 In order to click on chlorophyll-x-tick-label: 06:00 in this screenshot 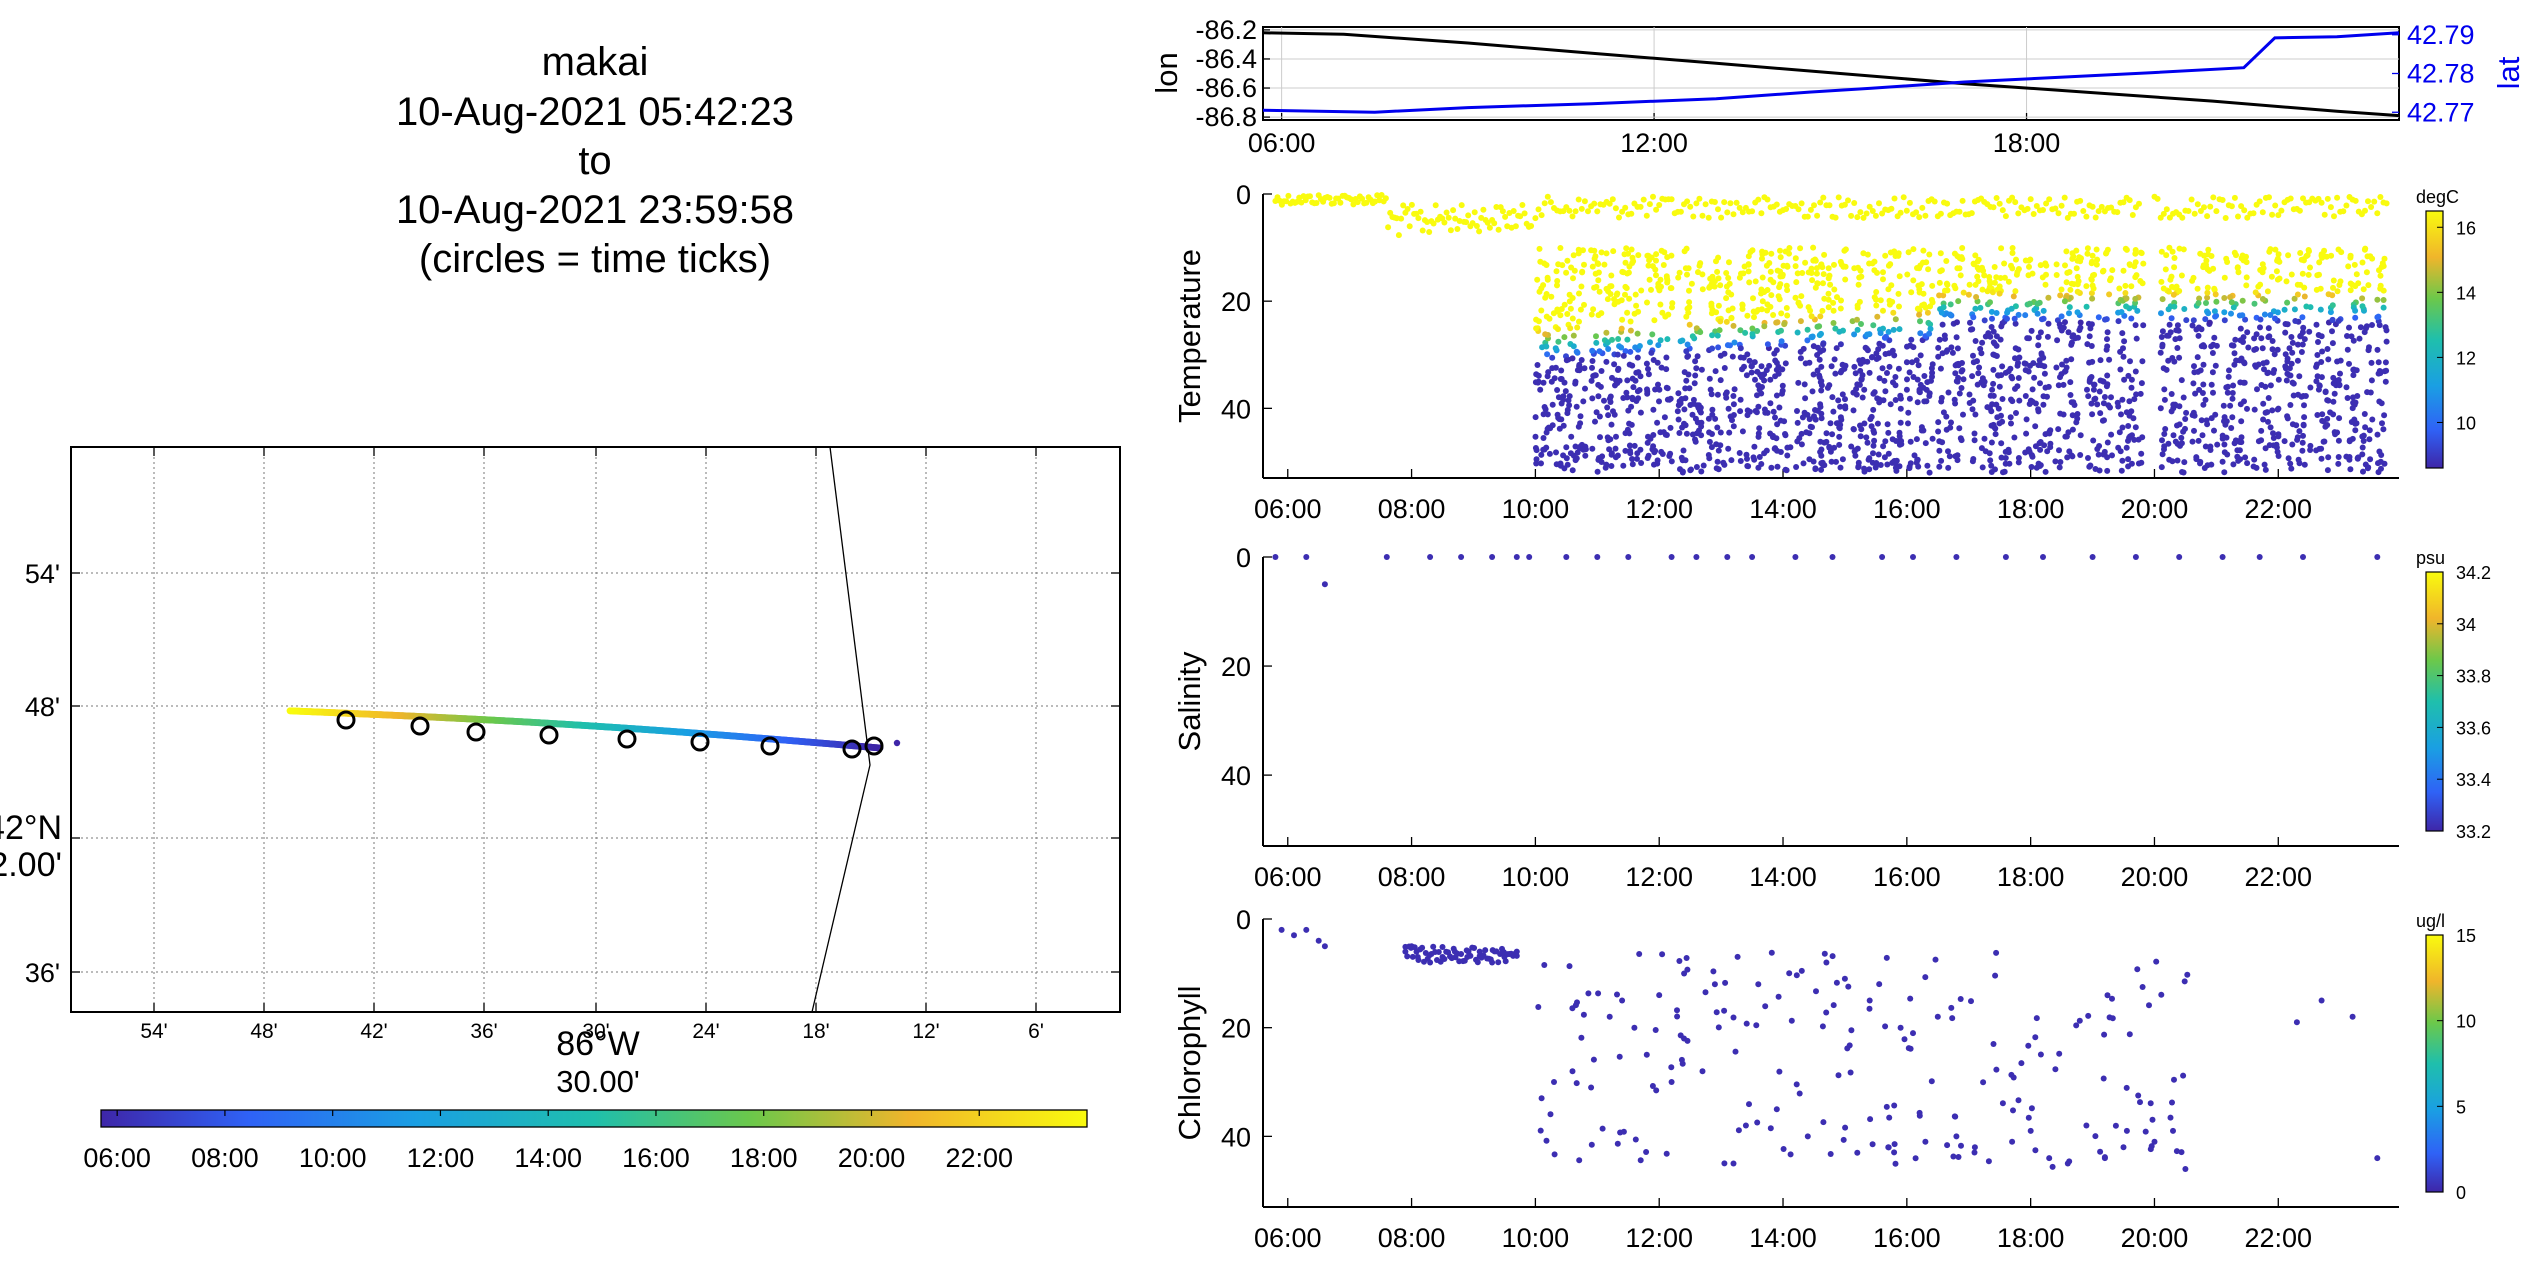, I will do `click(1288, 1238)`.